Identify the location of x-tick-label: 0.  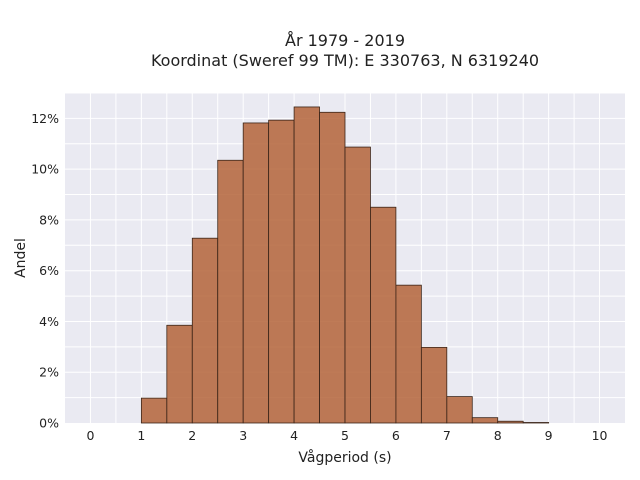
(90, 435).